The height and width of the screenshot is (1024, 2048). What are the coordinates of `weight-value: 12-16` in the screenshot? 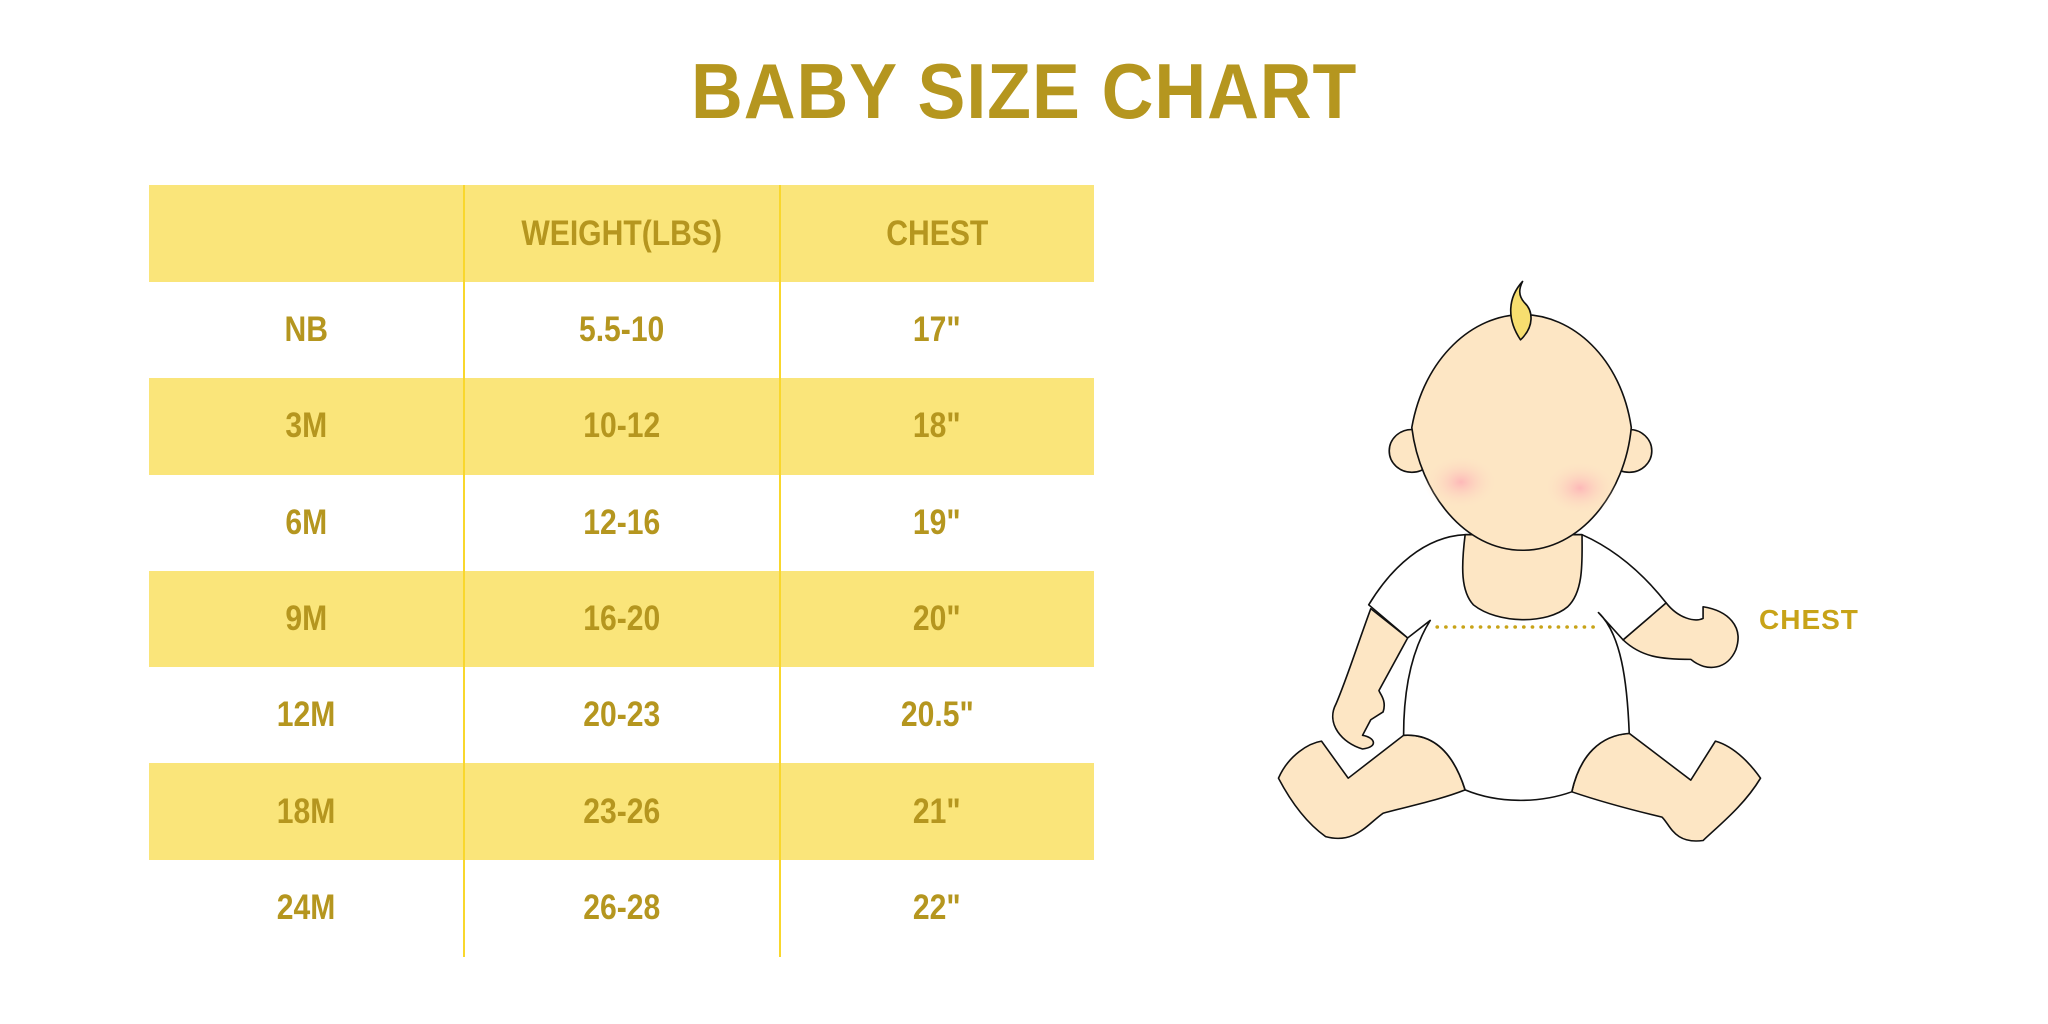 It's located at (622, 522).